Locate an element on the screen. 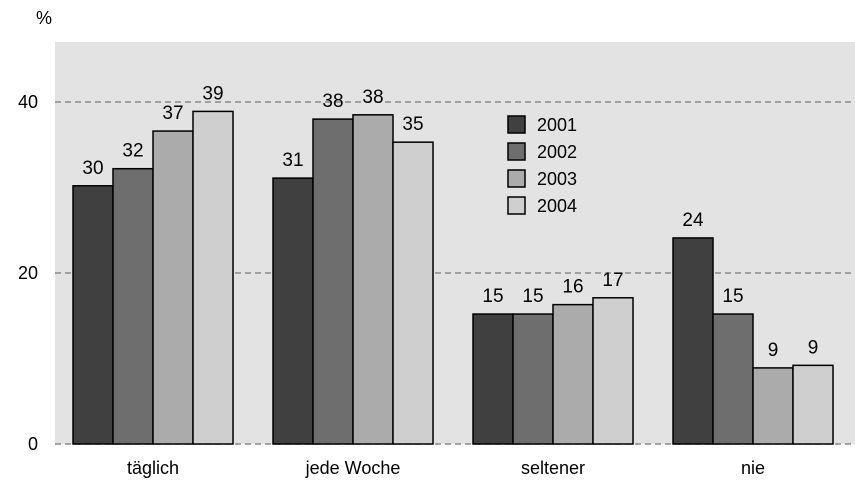  value-label-2001-1: 31 is located at coordinates (292, 160).